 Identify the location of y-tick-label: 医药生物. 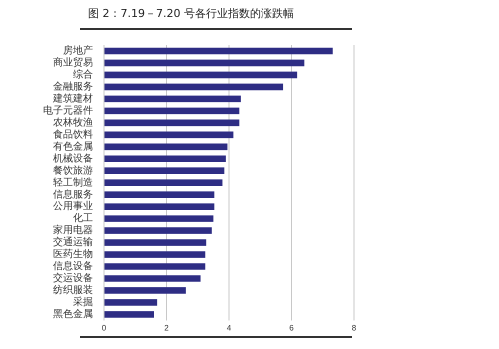
(73, 254).